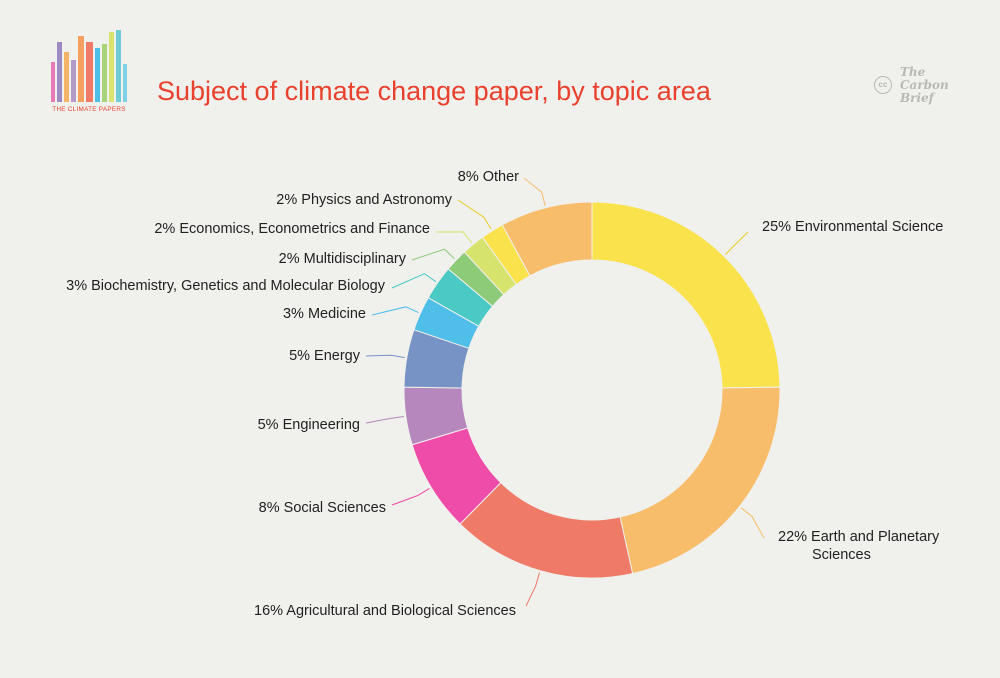 This screenshot has width=1000, height=678. Describe the element at coordinates (343, 259) in the screenshot. I see `slice-label-8: 2% Multidisciplinary` at that location.